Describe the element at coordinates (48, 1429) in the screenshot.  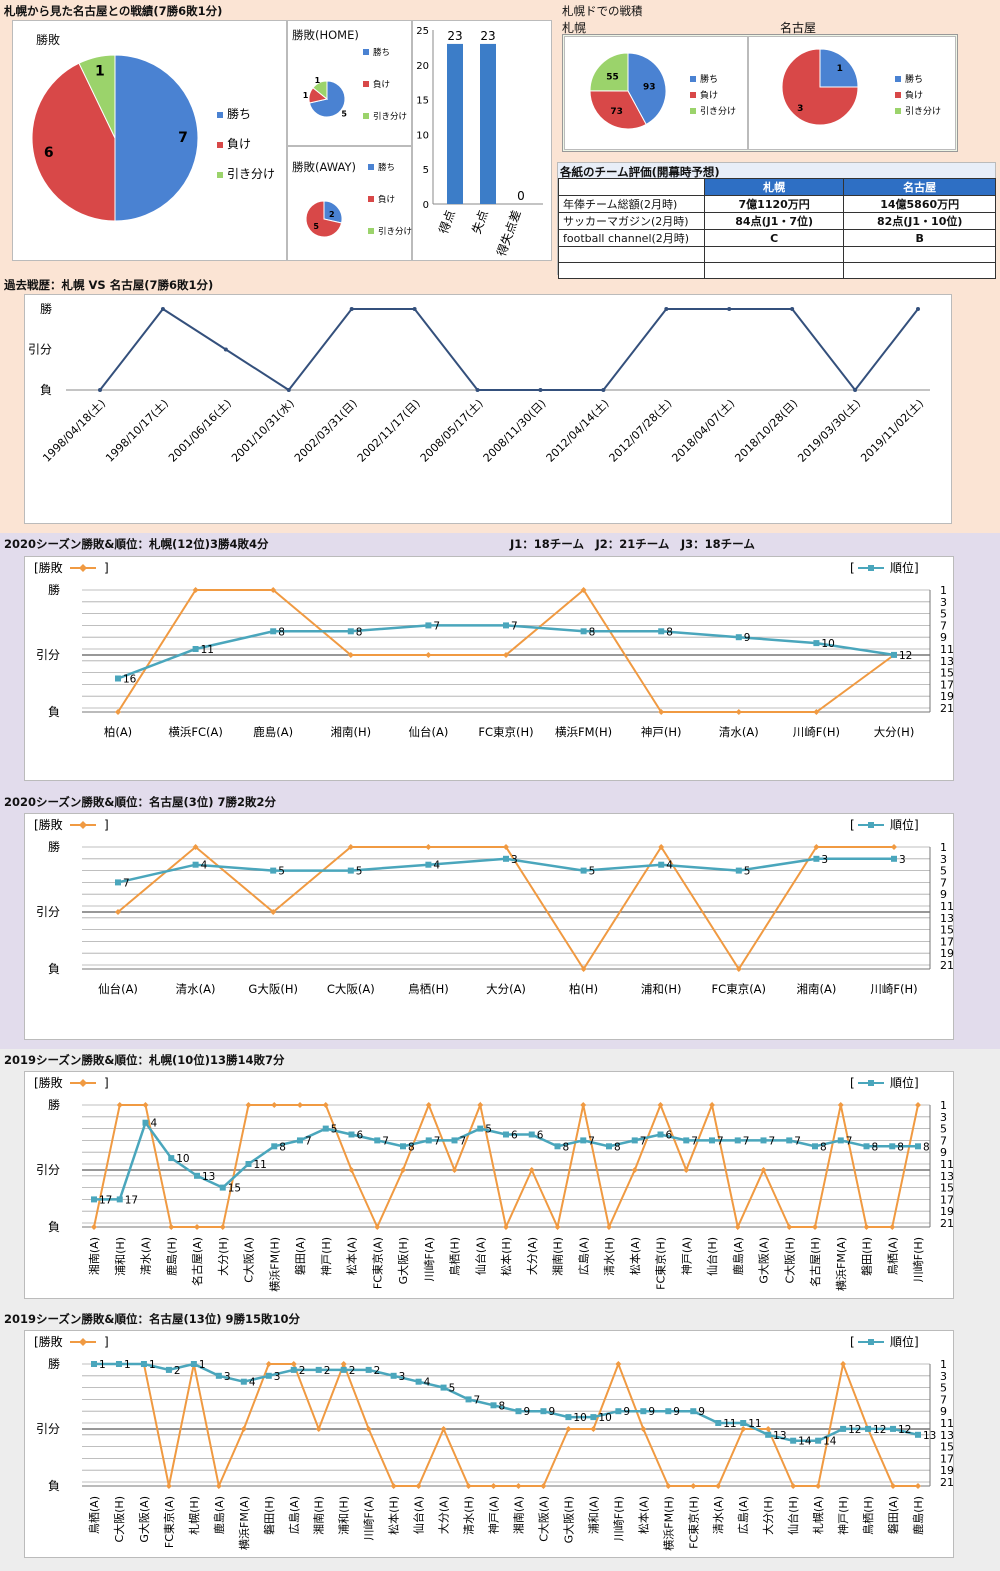
I see `result-ylabel: 引分` at that location.